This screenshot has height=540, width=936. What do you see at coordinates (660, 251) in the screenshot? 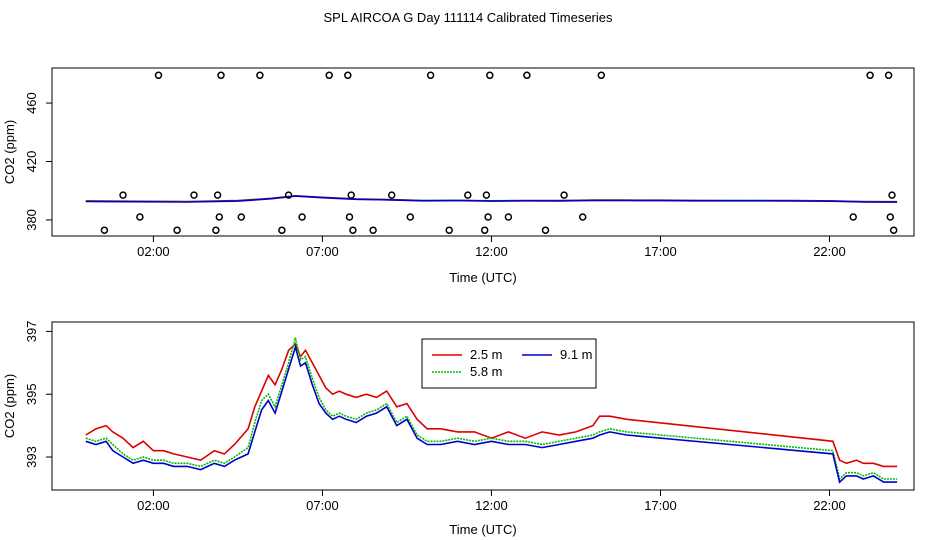
I see `top-xtick-label: 17:00` at bounding box center [660, 251].